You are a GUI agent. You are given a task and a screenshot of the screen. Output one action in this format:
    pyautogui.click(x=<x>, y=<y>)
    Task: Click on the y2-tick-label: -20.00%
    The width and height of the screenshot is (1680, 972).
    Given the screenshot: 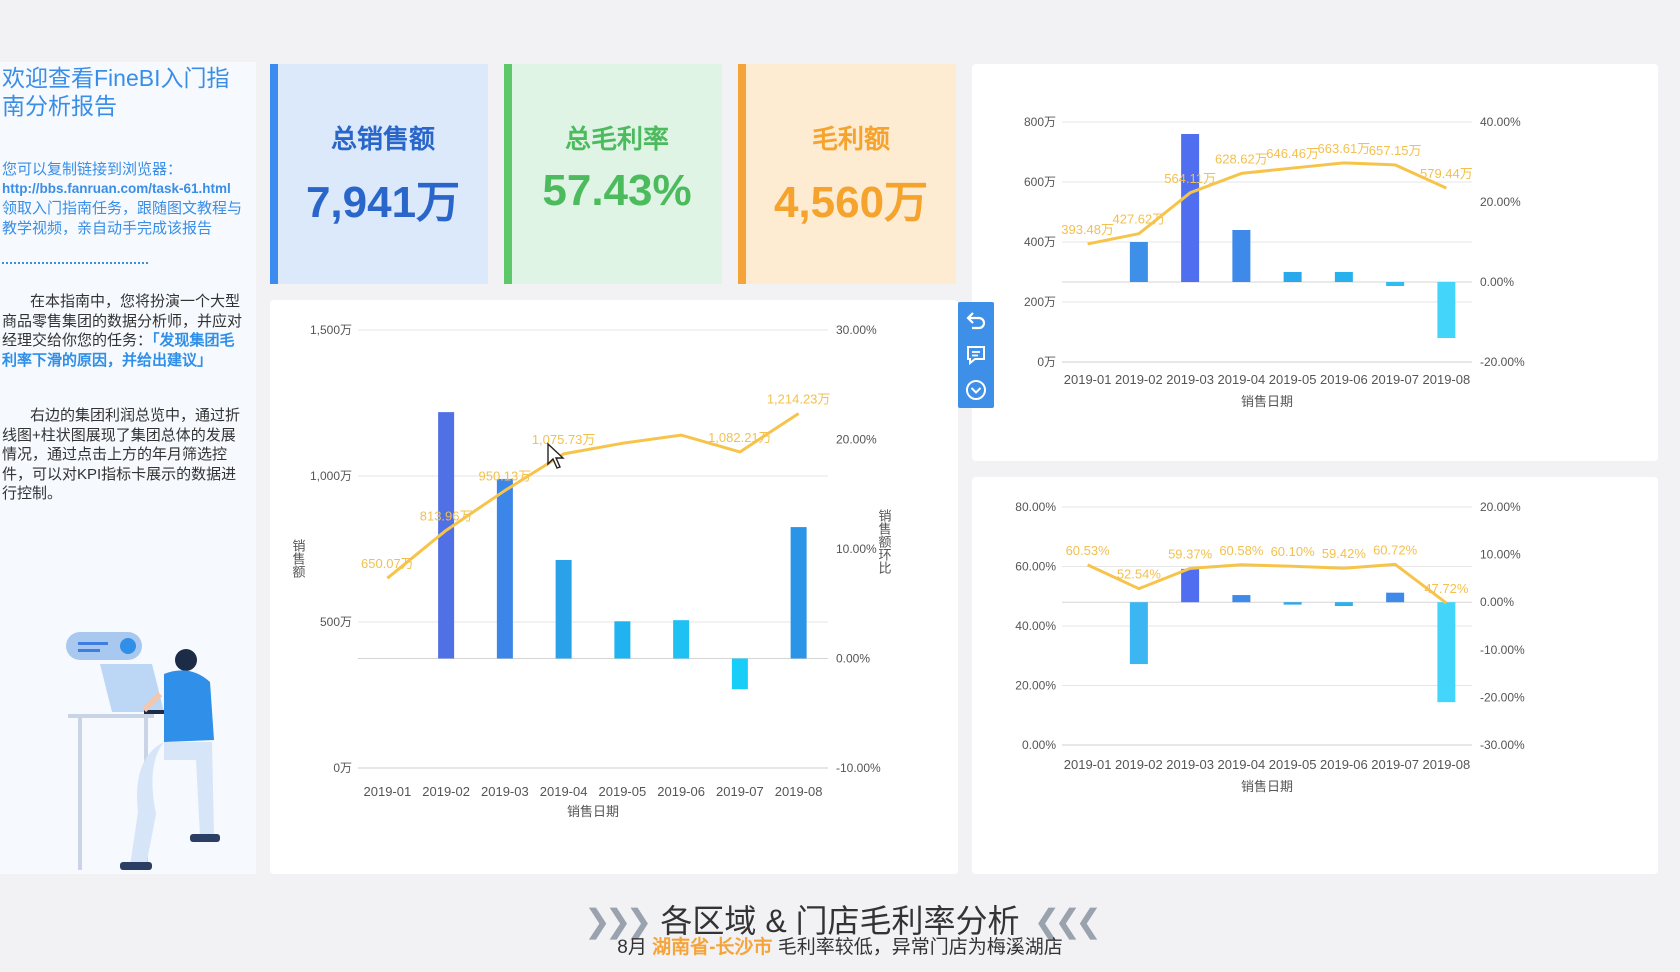 What is the action you would take?
    pyautogui.click(x=1502, y=362)
    